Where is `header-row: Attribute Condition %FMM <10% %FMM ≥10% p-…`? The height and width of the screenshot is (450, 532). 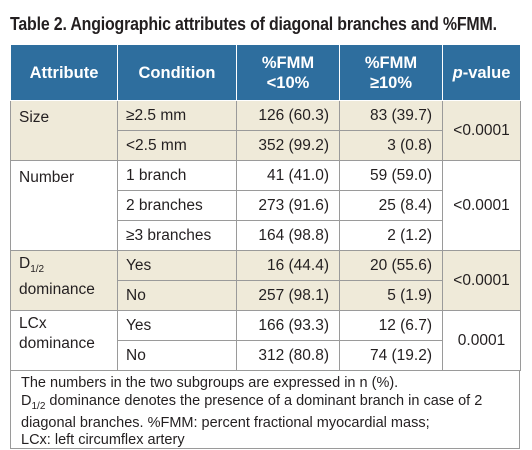 header-row: Attribute Condition %FMM <10% %FMM ≥10% p-… is located at coordinates (265, 72).